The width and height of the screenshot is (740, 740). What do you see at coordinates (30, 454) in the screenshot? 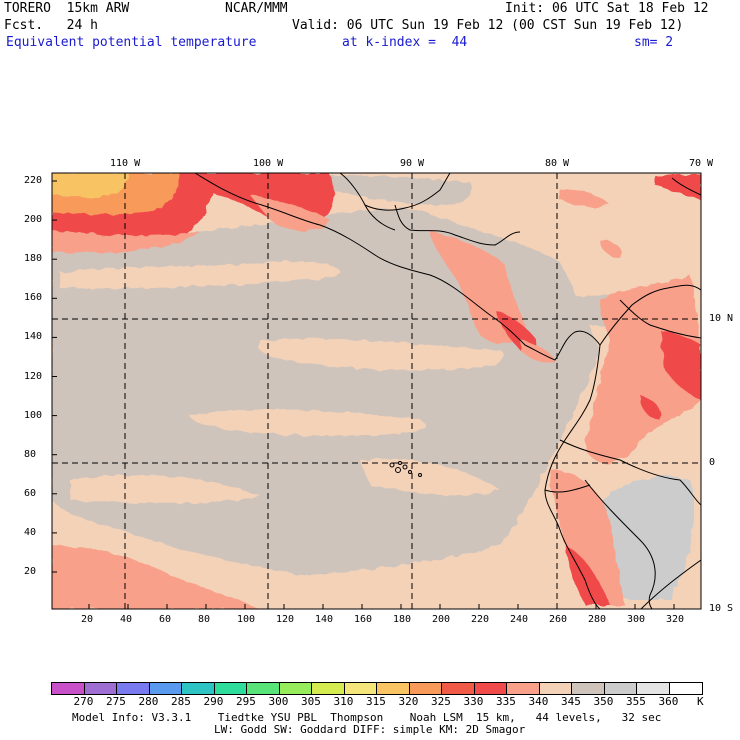
I see `y-tick-label: 80` at bounding box center [30, 454].